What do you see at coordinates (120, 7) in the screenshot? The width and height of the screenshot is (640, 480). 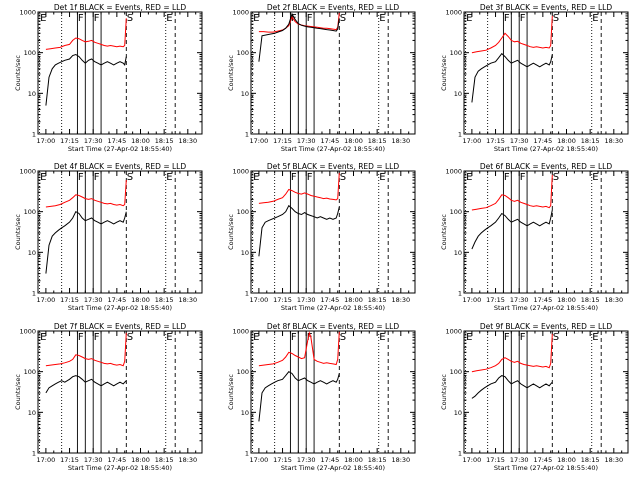 I see `plot-title: Det 1f BLACK = Events, RED = LLD` at bounding box center [120, 7].